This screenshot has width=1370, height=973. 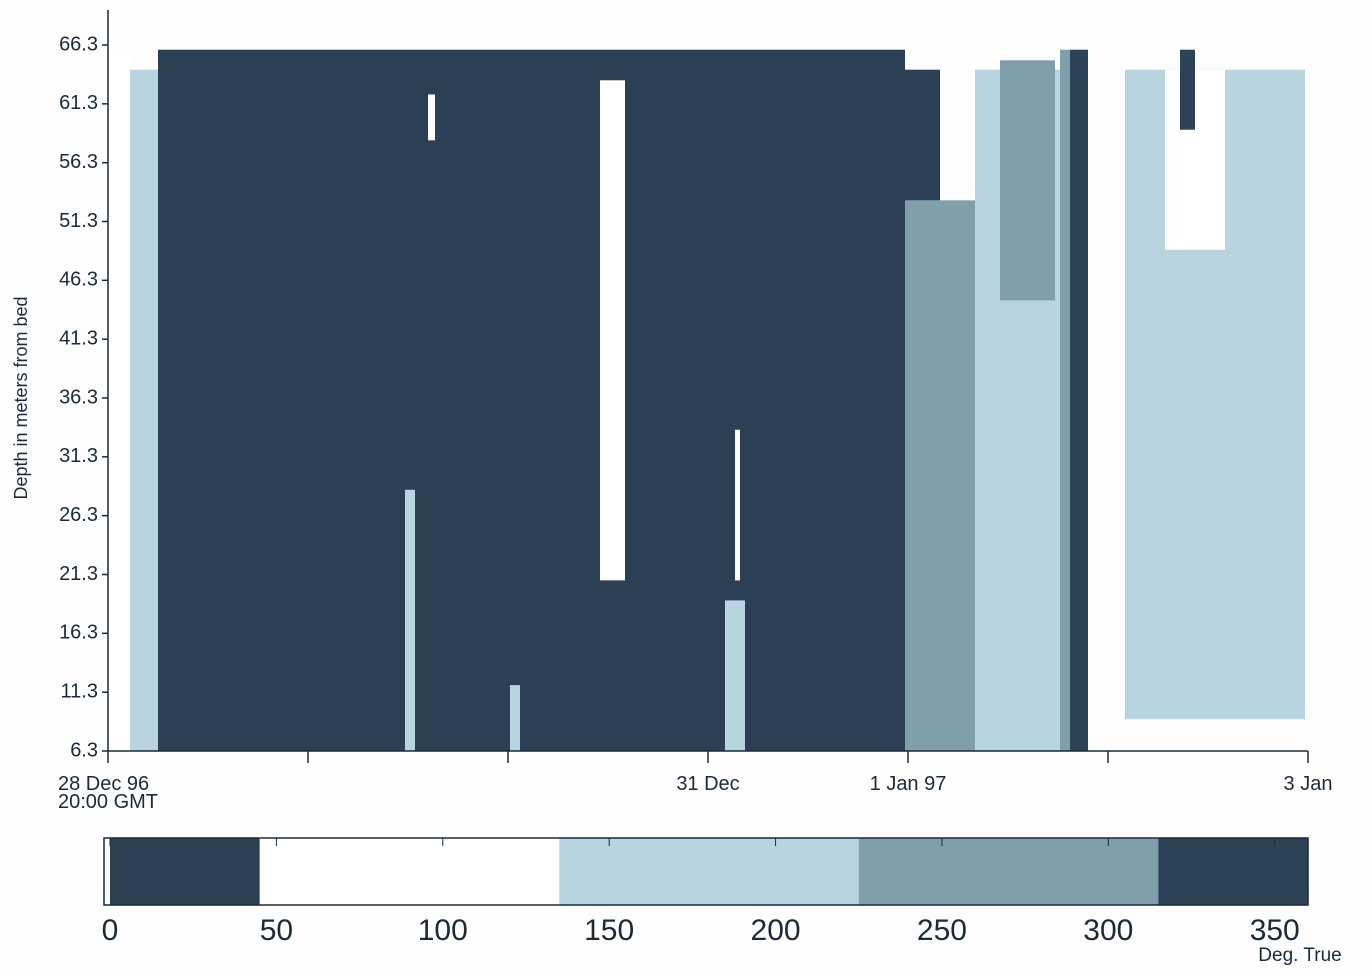 I want to click on y-tick-label: 66.3, so click(x=78, y=44).